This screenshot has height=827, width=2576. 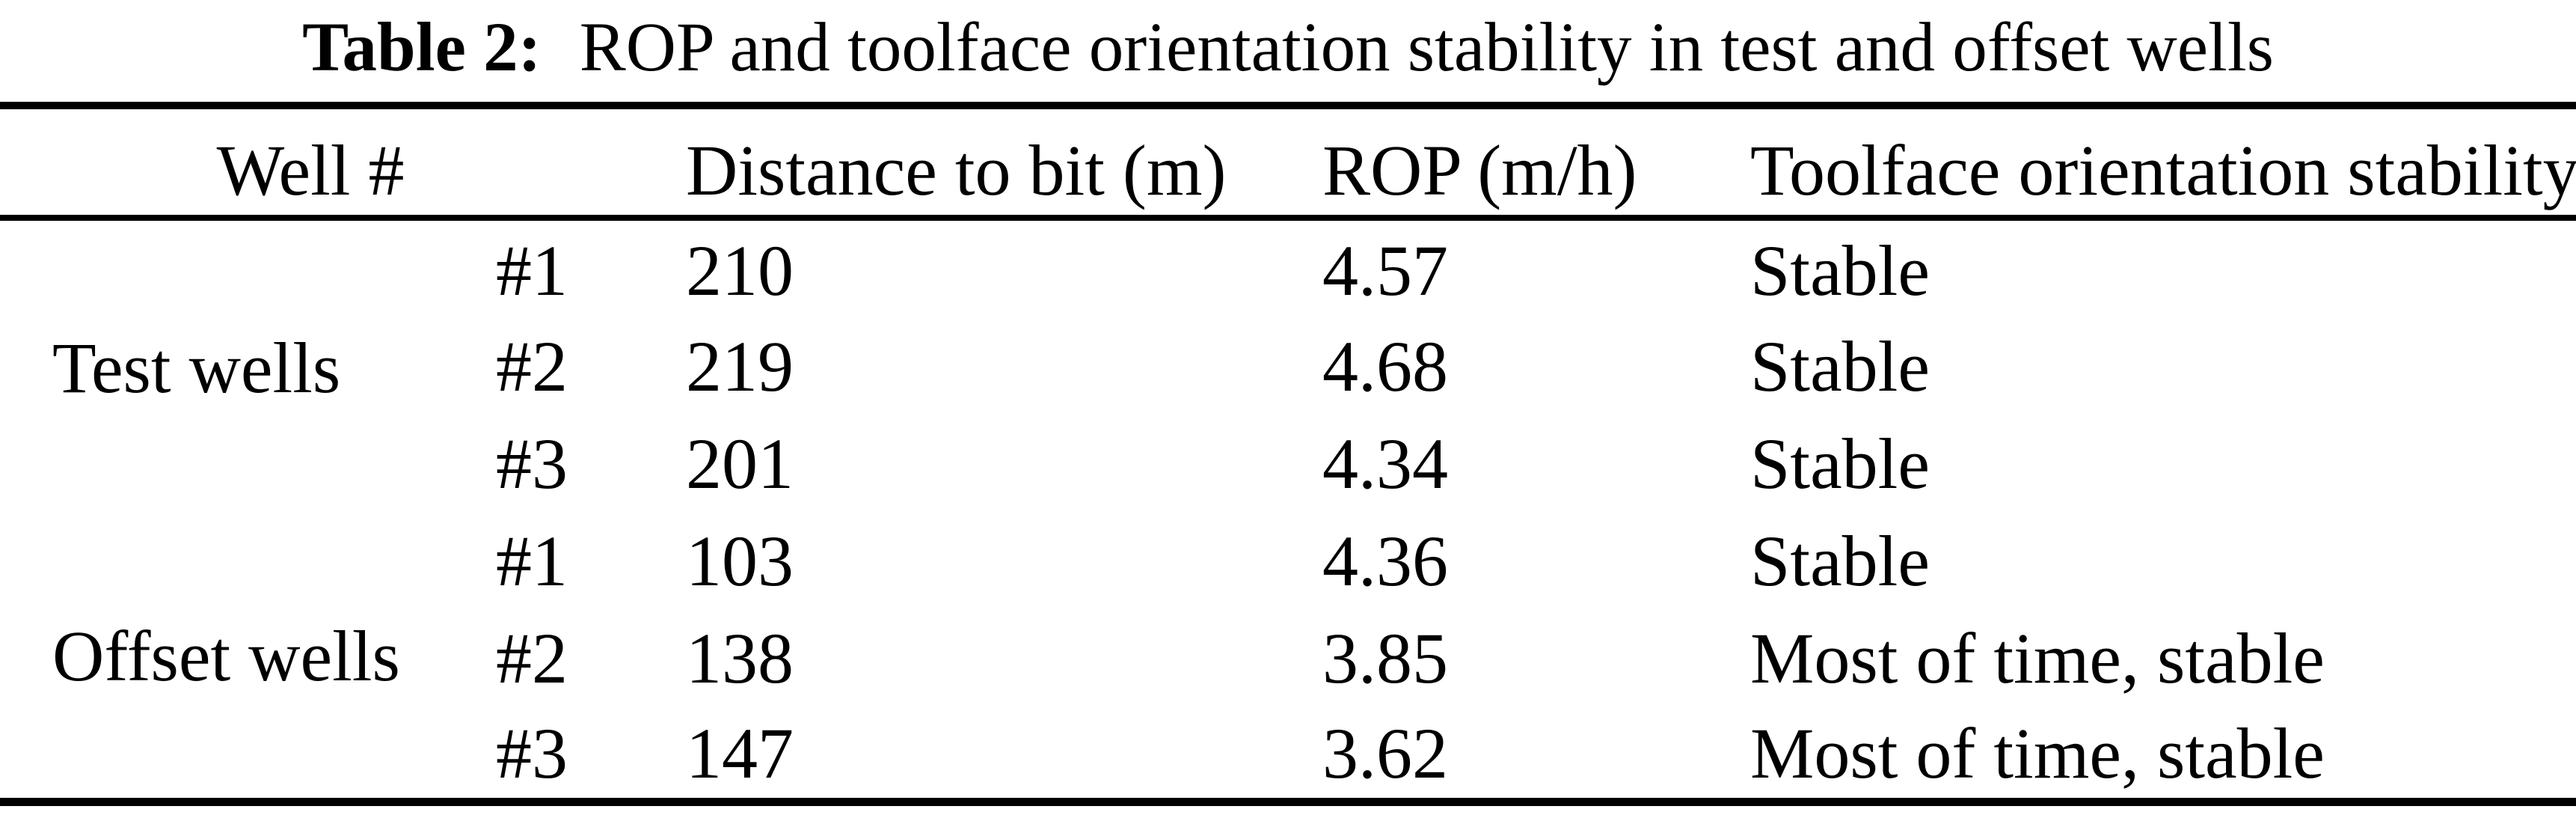 I want to click on distance-cell: 201, so click(x=740, y=463).